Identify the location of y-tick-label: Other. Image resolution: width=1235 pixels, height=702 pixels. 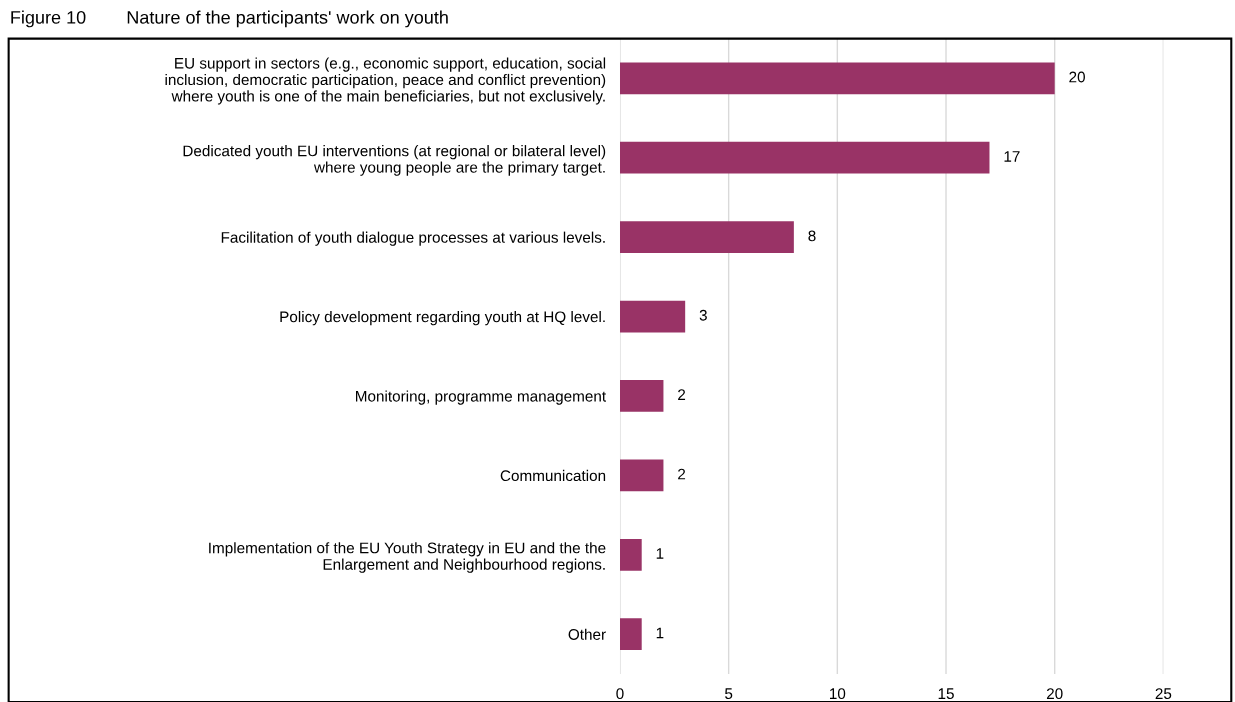
(587, 634).